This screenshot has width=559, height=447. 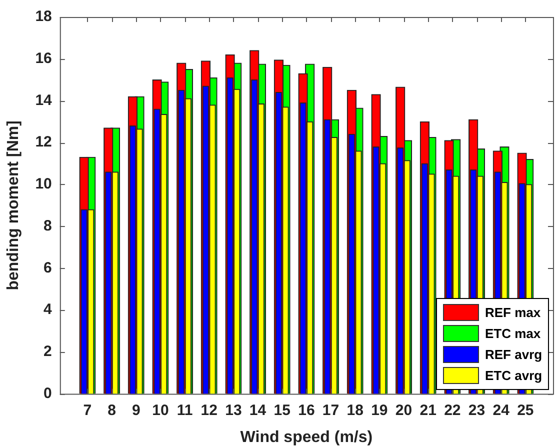 What do you see at coordinates (160, 410) in the screenshot?
I see `x-tick-label: 10` at bounding box center [160, 410].